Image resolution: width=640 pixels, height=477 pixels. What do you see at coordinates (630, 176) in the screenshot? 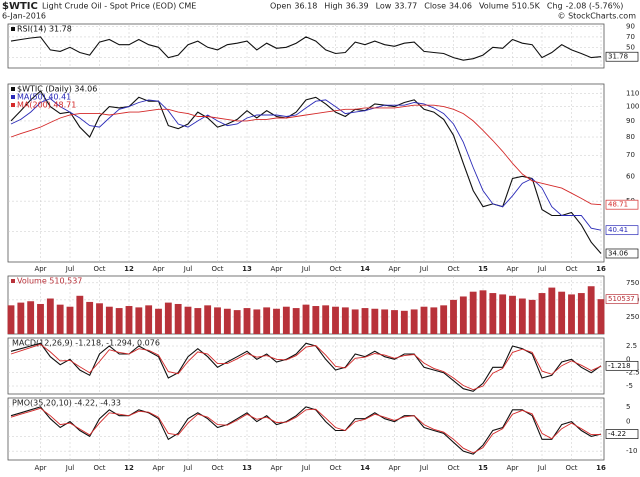
I see `y-tick-label: 60` at bounding box center [630, 176].